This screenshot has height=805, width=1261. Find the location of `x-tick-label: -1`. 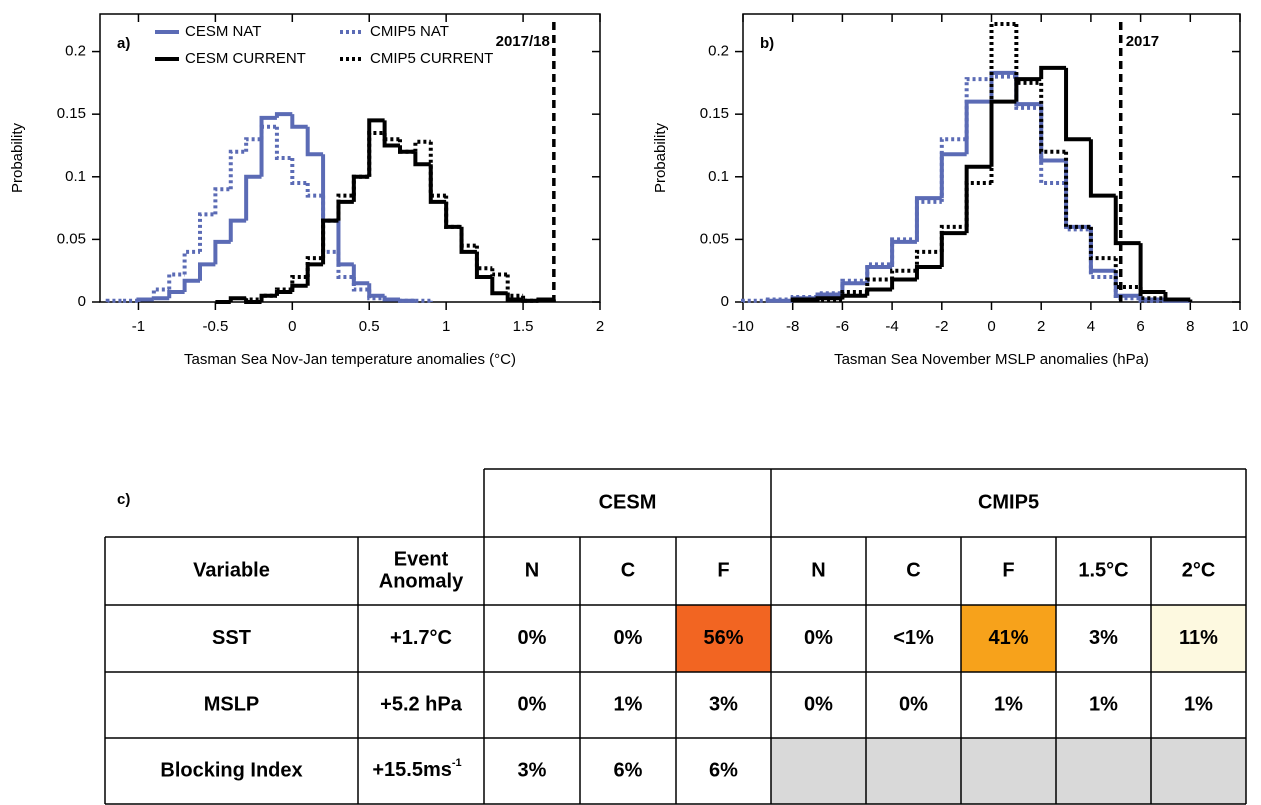

x-tick-label: -1 is located at coordinates (138, 326).